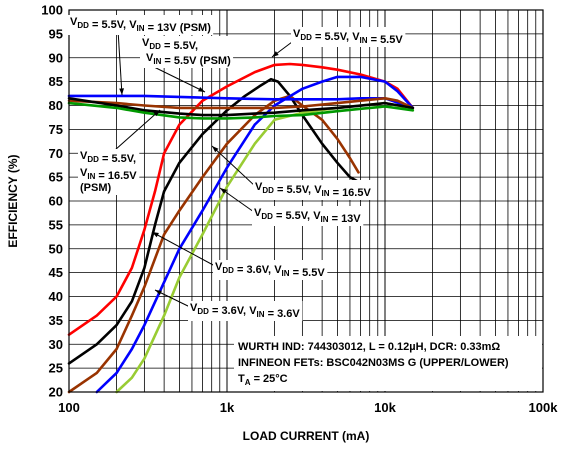 This screenshot has width=567, height=450. Describe the element at coordinates (56, 81) in the screenshot. I see `y-tick-label: 85` at that location.